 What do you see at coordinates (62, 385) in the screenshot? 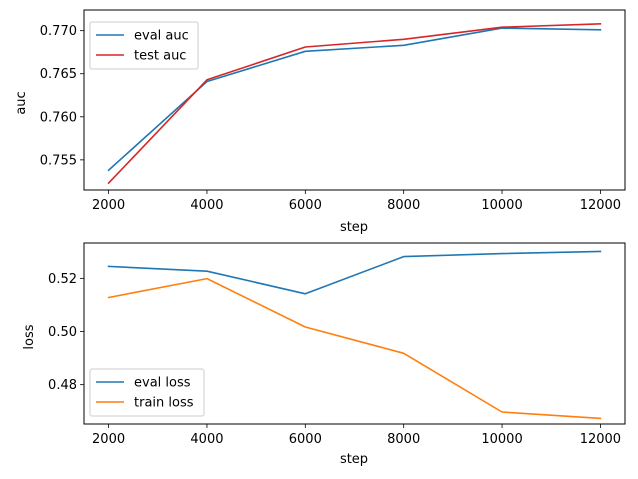
I see `loss-y-tick-label: 0.48` at bounding box center [62, 385].